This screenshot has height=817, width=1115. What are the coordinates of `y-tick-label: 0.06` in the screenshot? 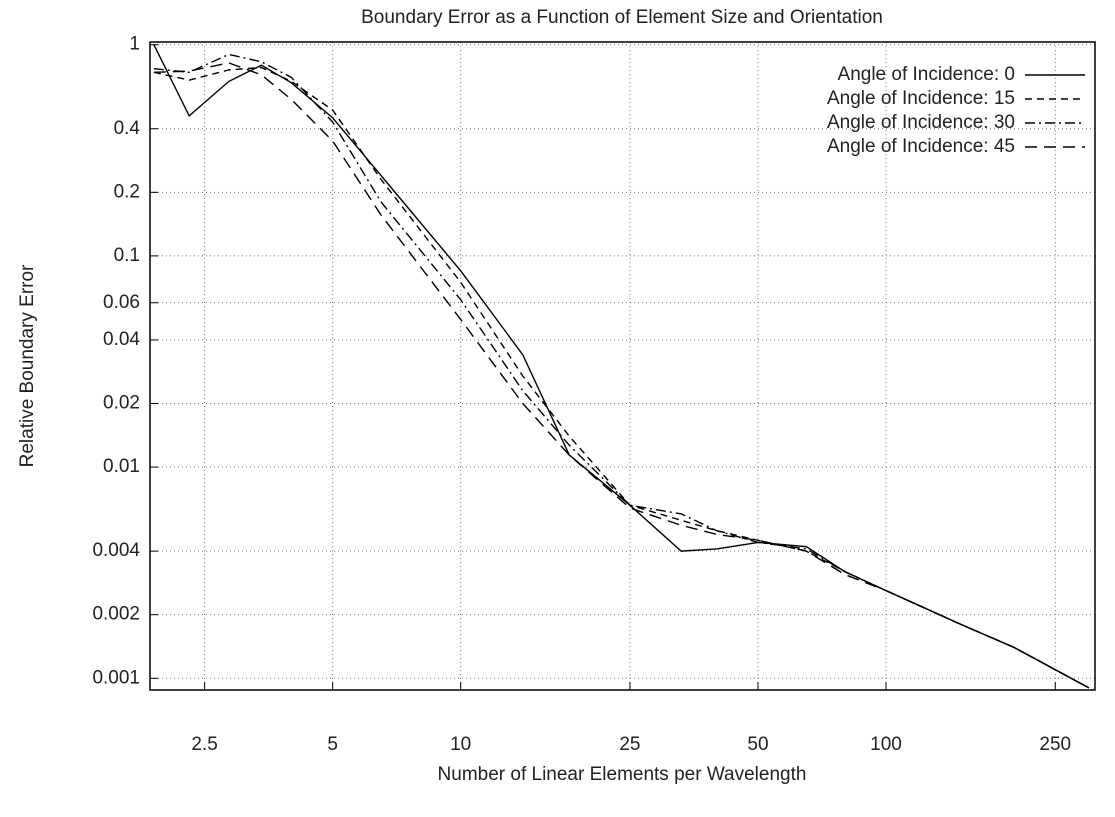 It's located at (121, 302).